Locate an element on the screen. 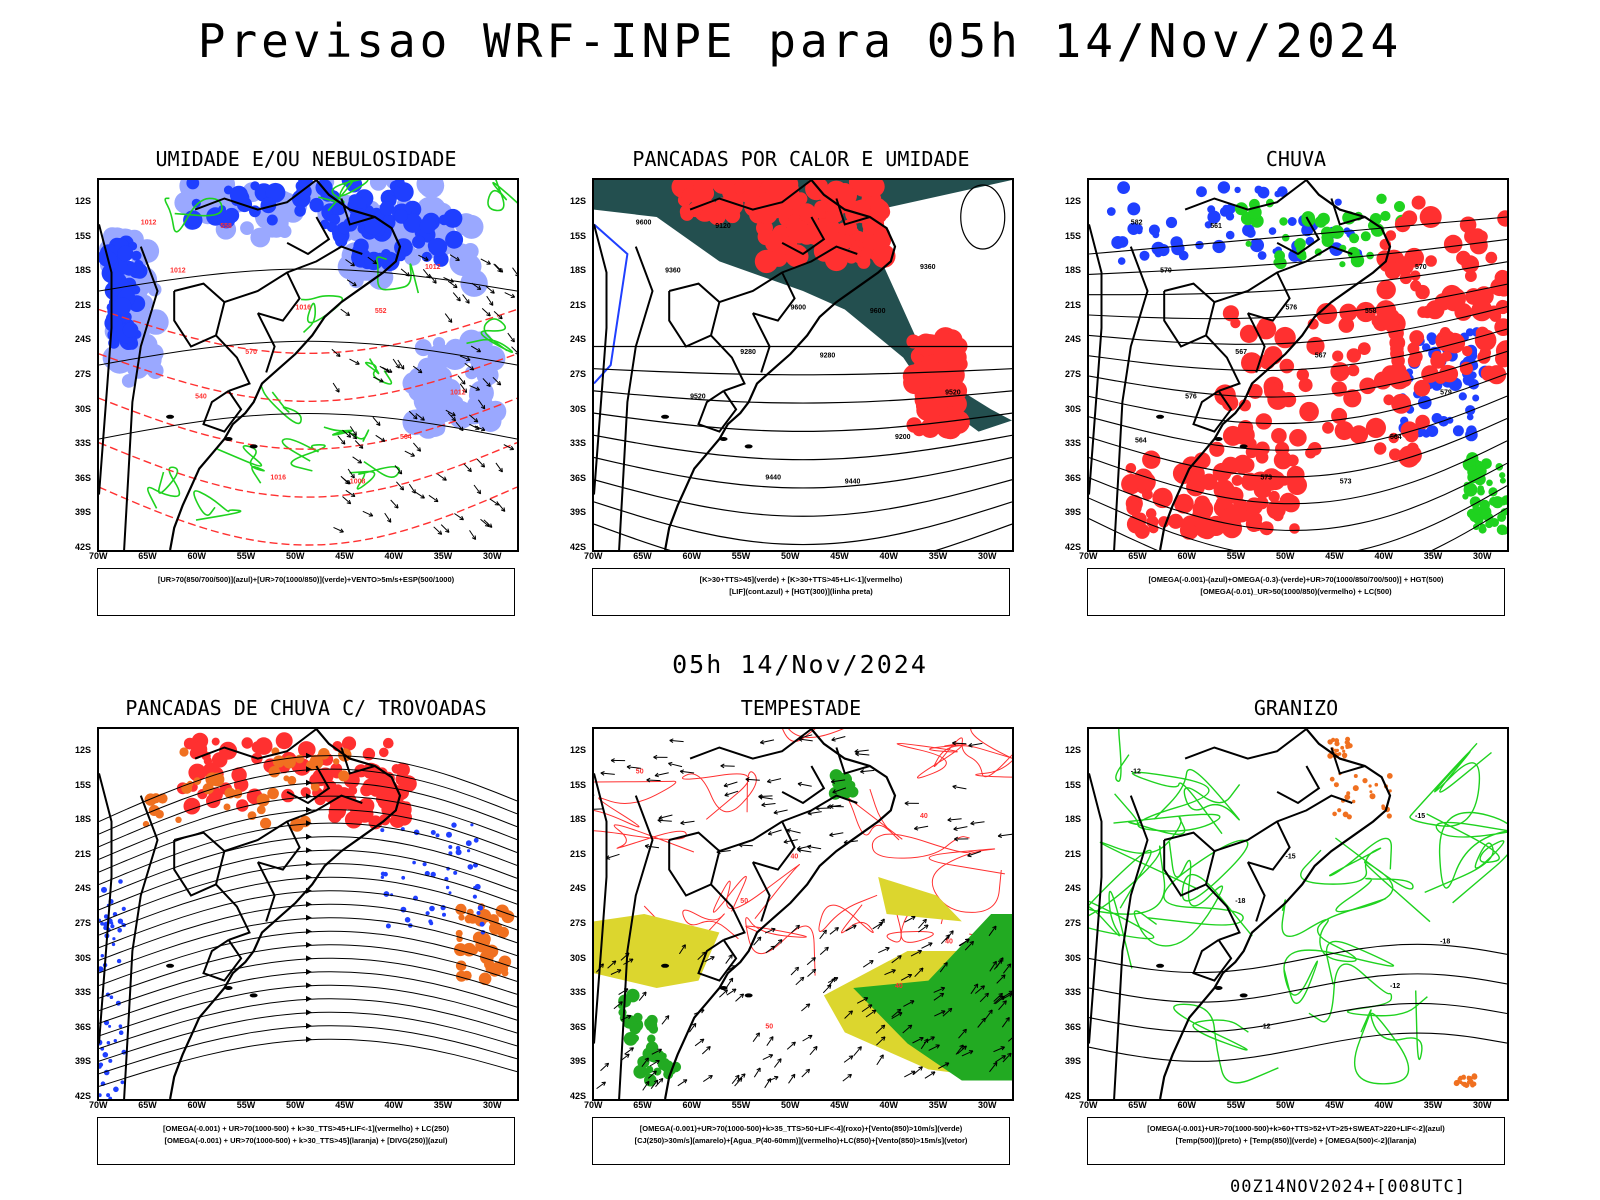 The image size is (1600, 1200). humidity-low-contour is located at coordinates (397, 275).